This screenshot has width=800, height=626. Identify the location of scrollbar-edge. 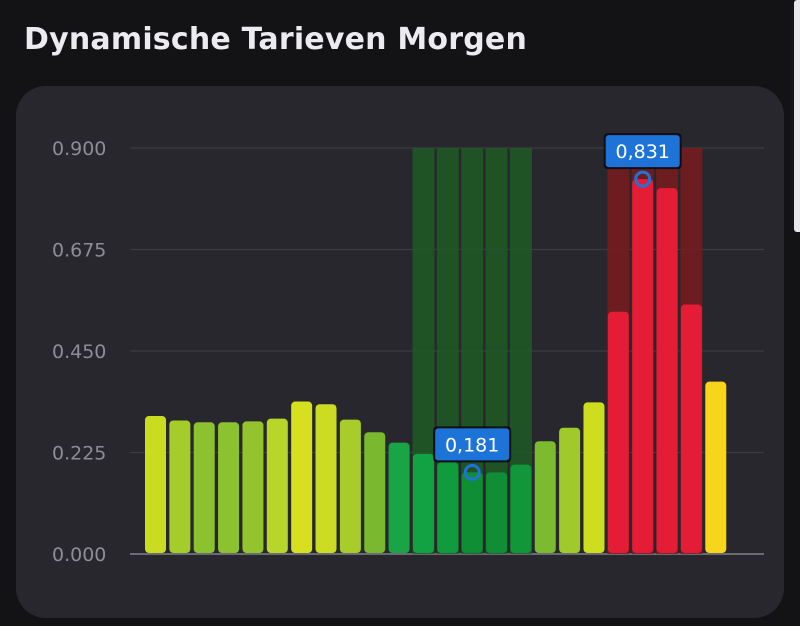
(797, 116).